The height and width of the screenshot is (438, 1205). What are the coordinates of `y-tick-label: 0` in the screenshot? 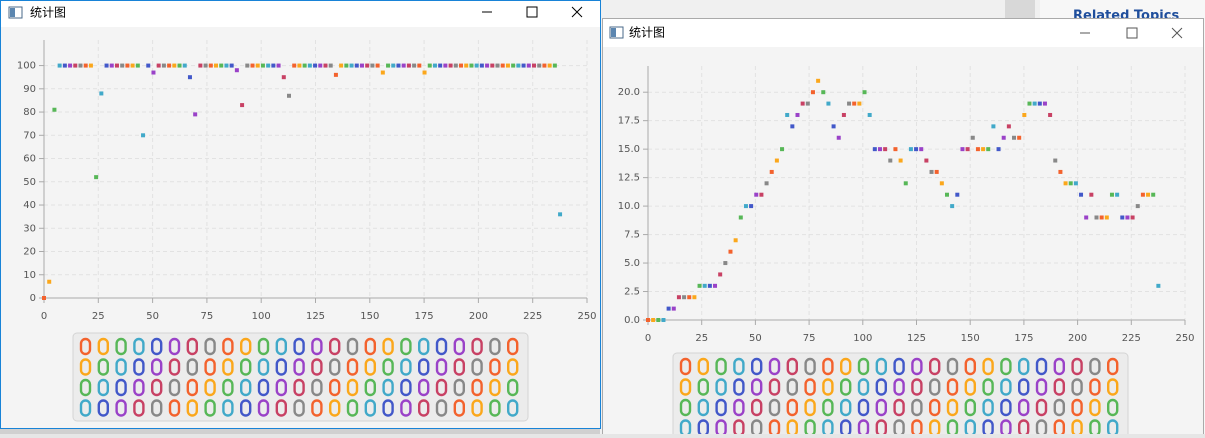 It's located at (33, 298).